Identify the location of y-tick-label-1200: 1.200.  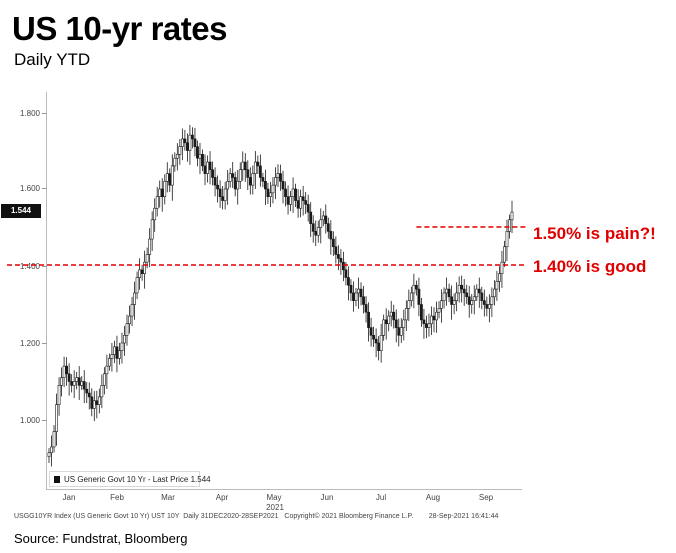
(29, 343).